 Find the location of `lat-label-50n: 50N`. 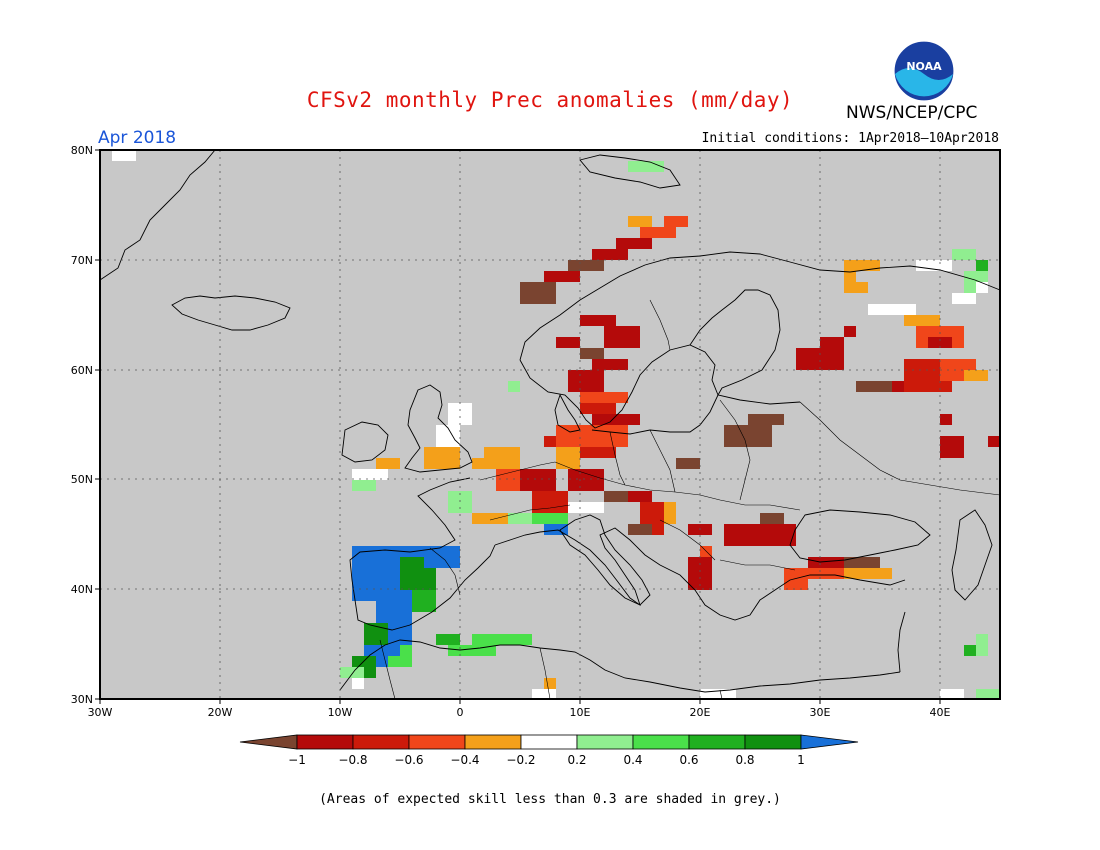

lat-label-50n: 50N is located at coordinates (82, 479).